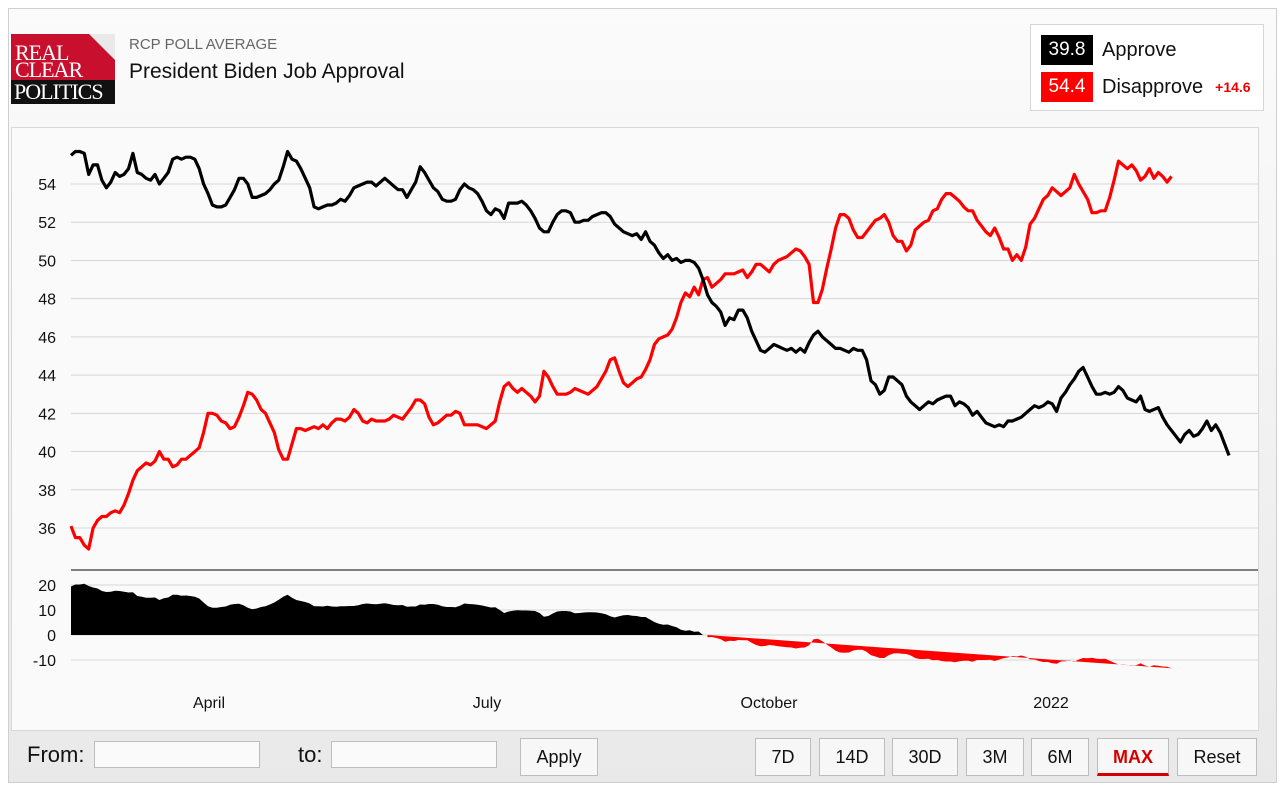  Describe the element at coordinates (1060, 757) in the screenshot. I see `range-button-6m: 6M` at that location.